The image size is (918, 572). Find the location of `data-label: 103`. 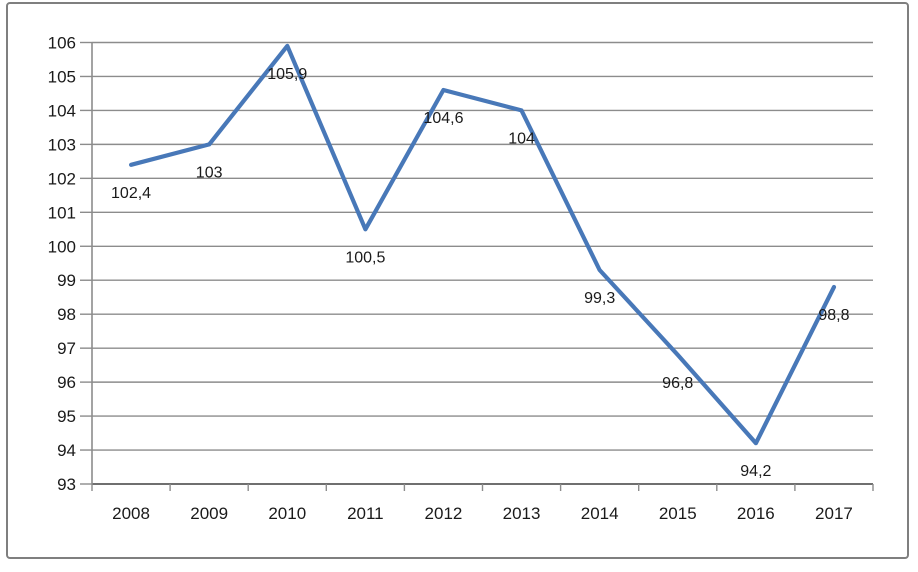

data-label: 103 is located at coordinates (209, 172).